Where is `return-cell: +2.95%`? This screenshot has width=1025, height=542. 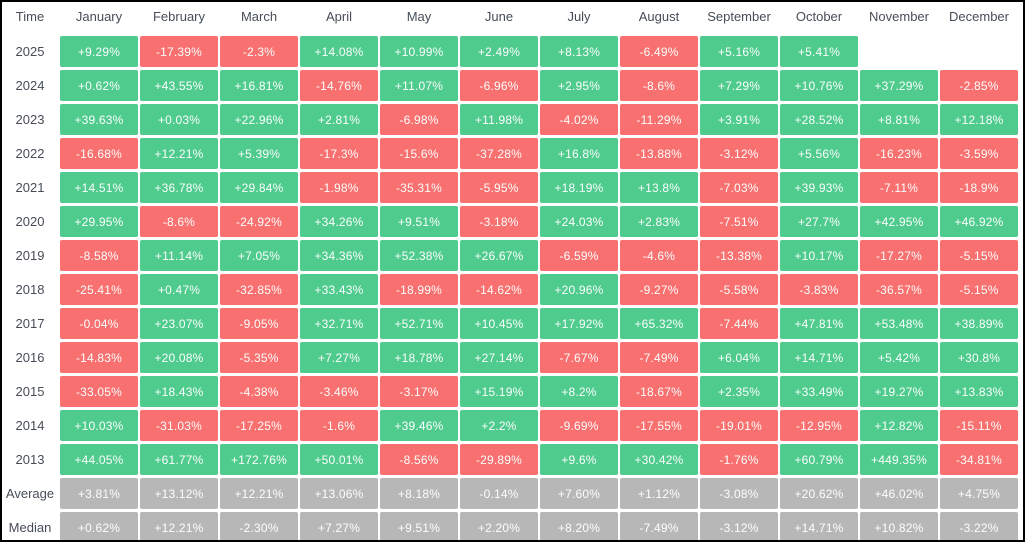
return-cell: +2.95% is located at coordinates (579, 85).